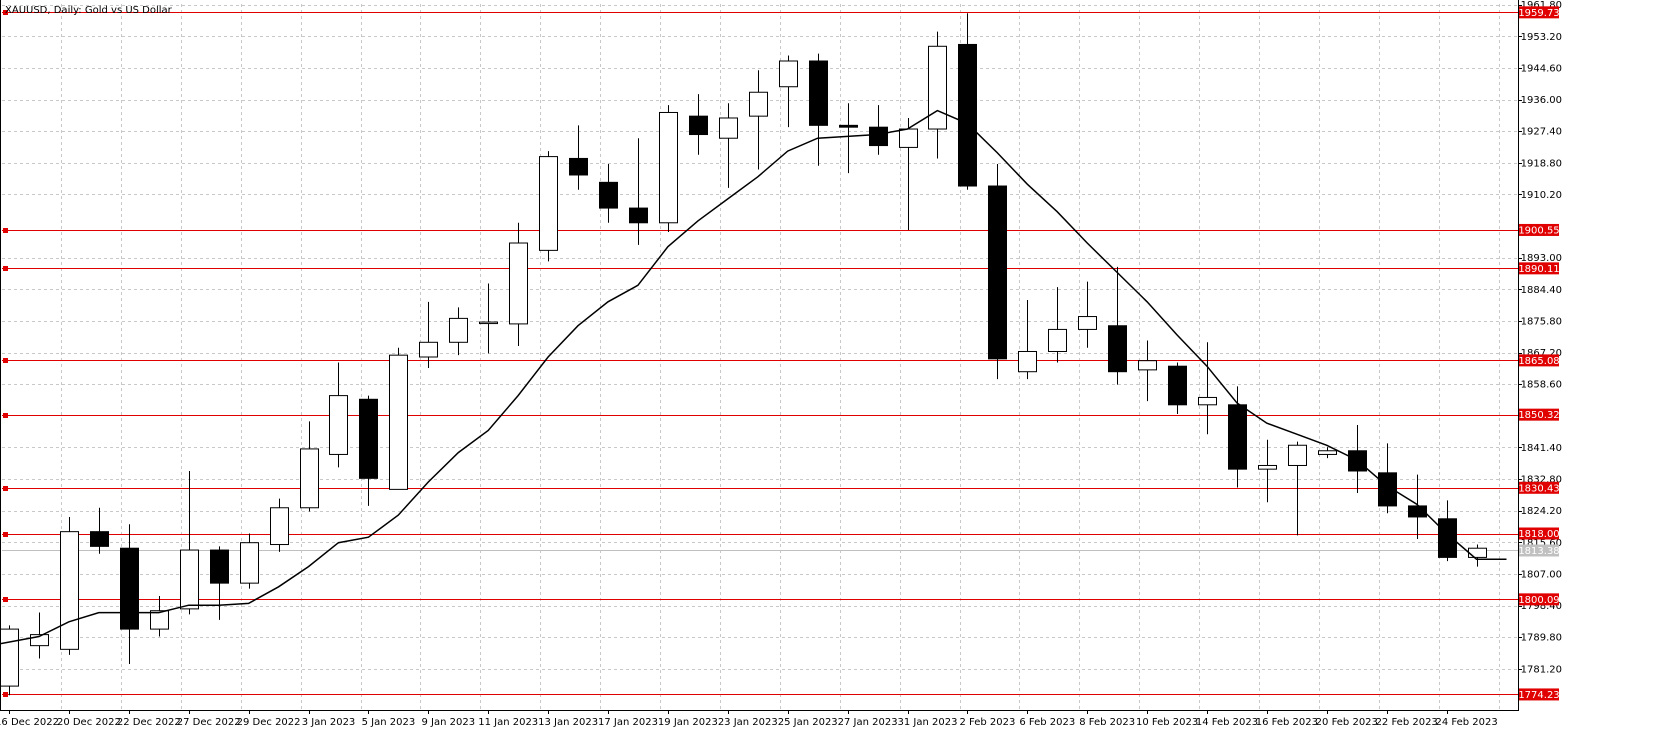  Describe the element at coordinates (1541, 574) in the screenshot. I see `y-tick-label: 1807.00` at that location.